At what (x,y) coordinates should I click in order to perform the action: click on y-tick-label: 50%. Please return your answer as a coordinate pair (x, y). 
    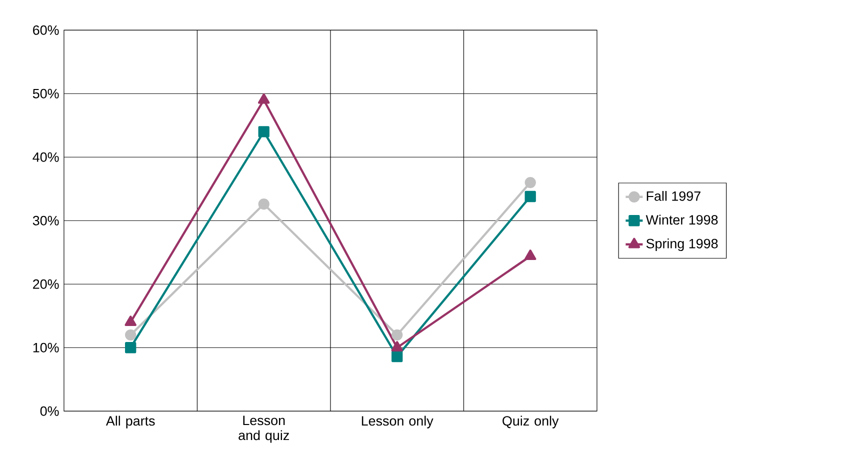
    Looking at the image, I should click on (45, 93).